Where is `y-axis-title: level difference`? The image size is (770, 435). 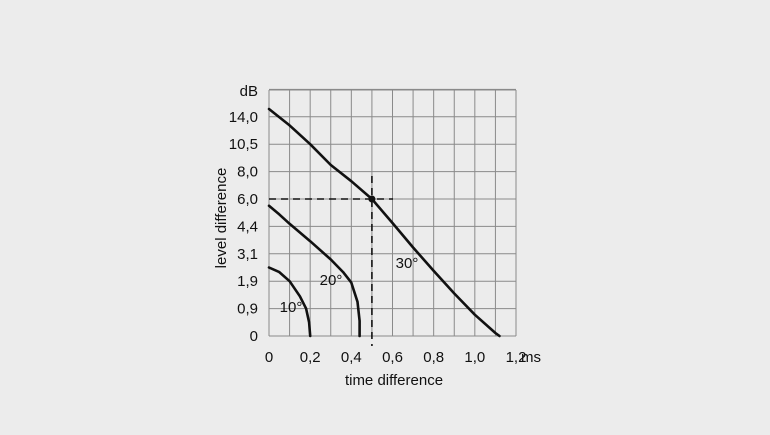
y-axis-title: level difference is located at coordinates (221, 218).